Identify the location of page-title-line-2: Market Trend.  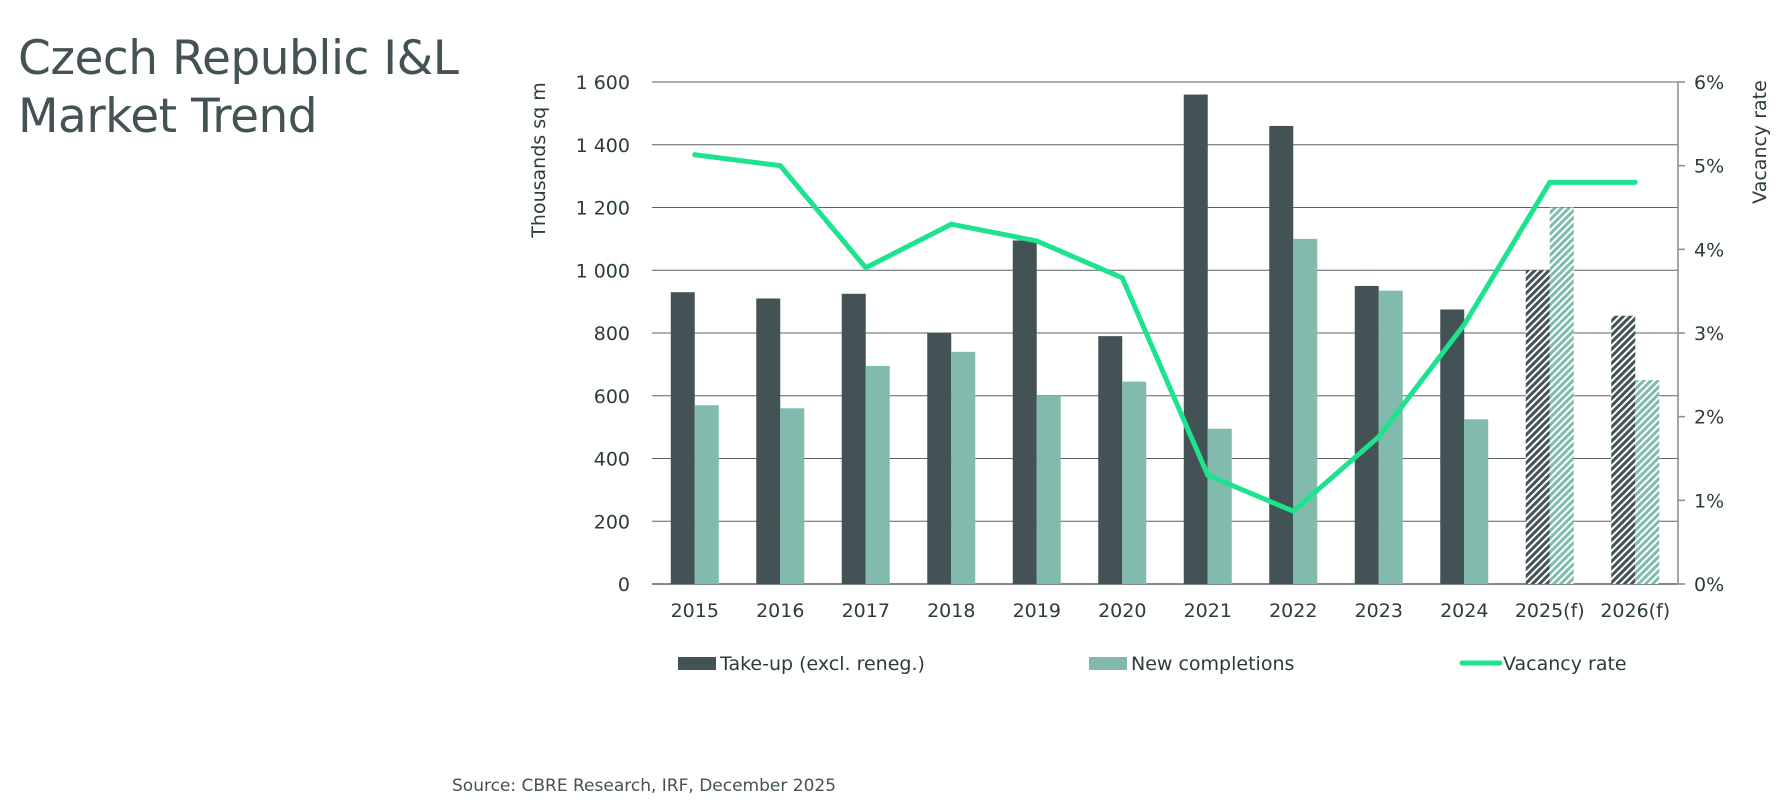
(168, 116).